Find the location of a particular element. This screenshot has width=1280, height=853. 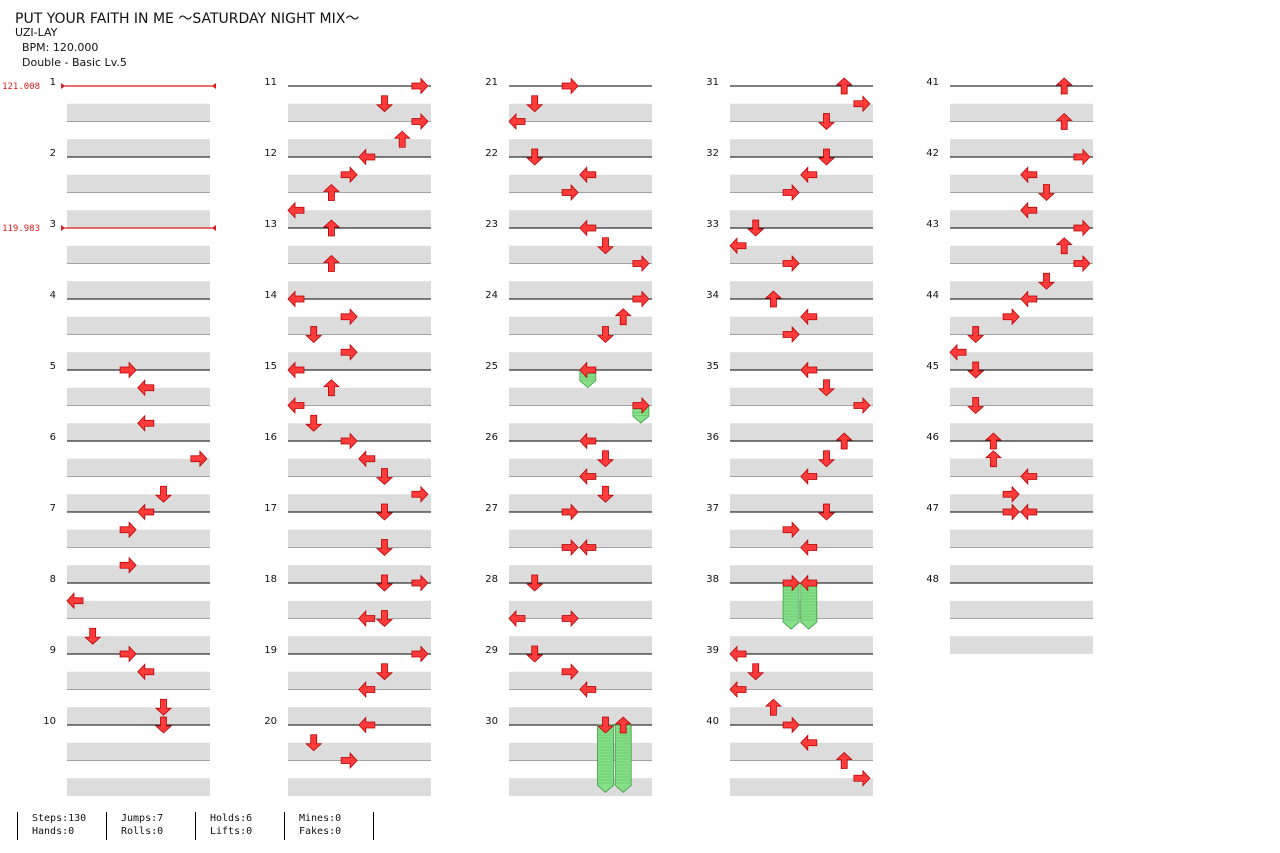

measure-number: 38 is located at coordinates (712, 579).